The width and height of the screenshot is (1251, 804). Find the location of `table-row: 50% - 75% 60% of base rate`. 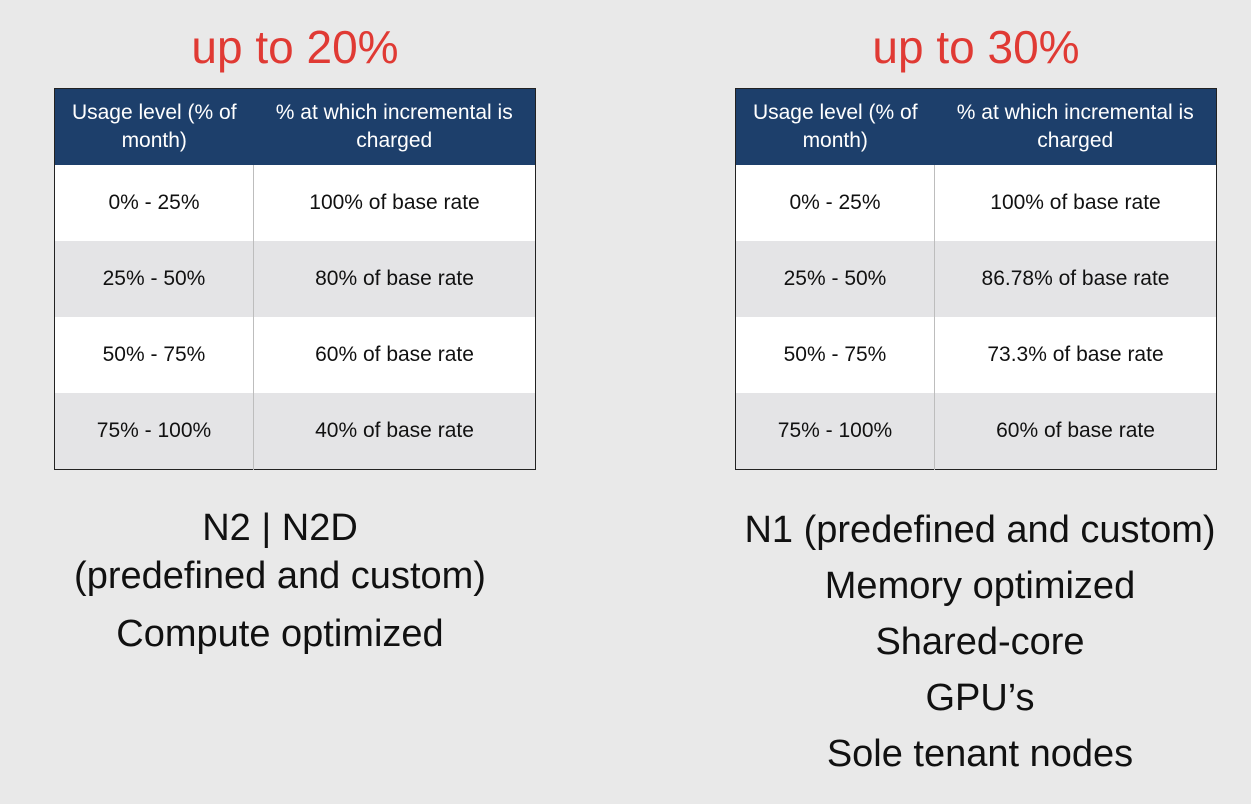

table-row: 50% - 75% 60% of base rate is located at coordinates (295, 355).